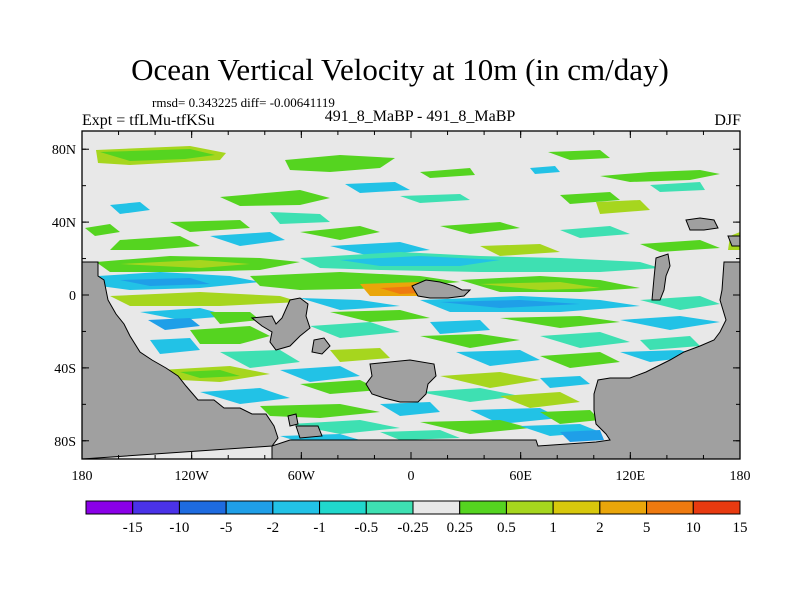 Image resolution: width=800 pixels, height=600 pixels. Describe the element at coordinates (65, 369) in the screenshot. I see `y-tick-label: 40S` at that location.